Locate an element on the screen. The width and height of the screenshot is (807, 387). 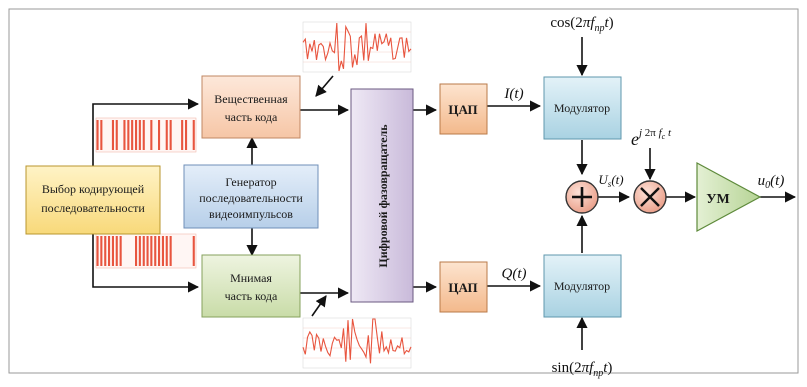
wire-select-imag is located at coordinates (146, 262).